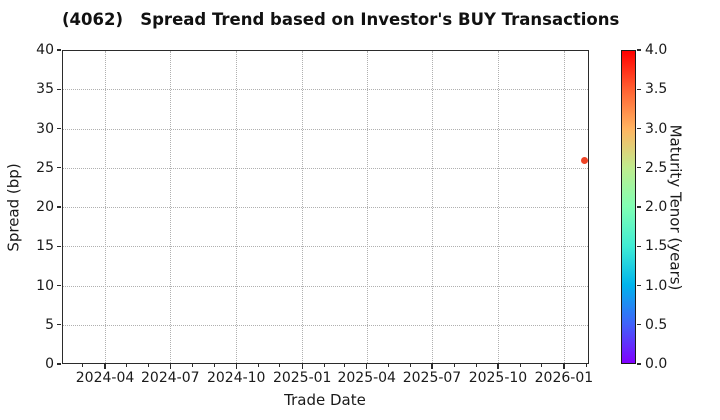  Describe the element at coordinates (656, 50) in the screenshot. I see `colorbar-tick-label: 4.0` at that location.